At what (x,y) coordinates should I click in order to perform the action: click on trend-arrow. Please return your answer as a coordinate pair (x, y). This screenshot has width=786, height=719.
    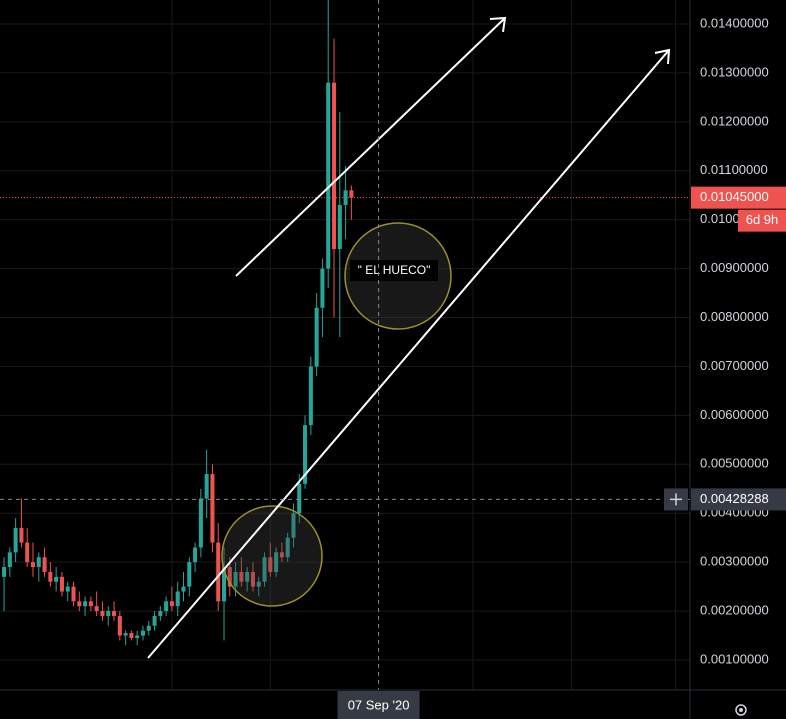
    Looking at the image, I should click on (370, 147).